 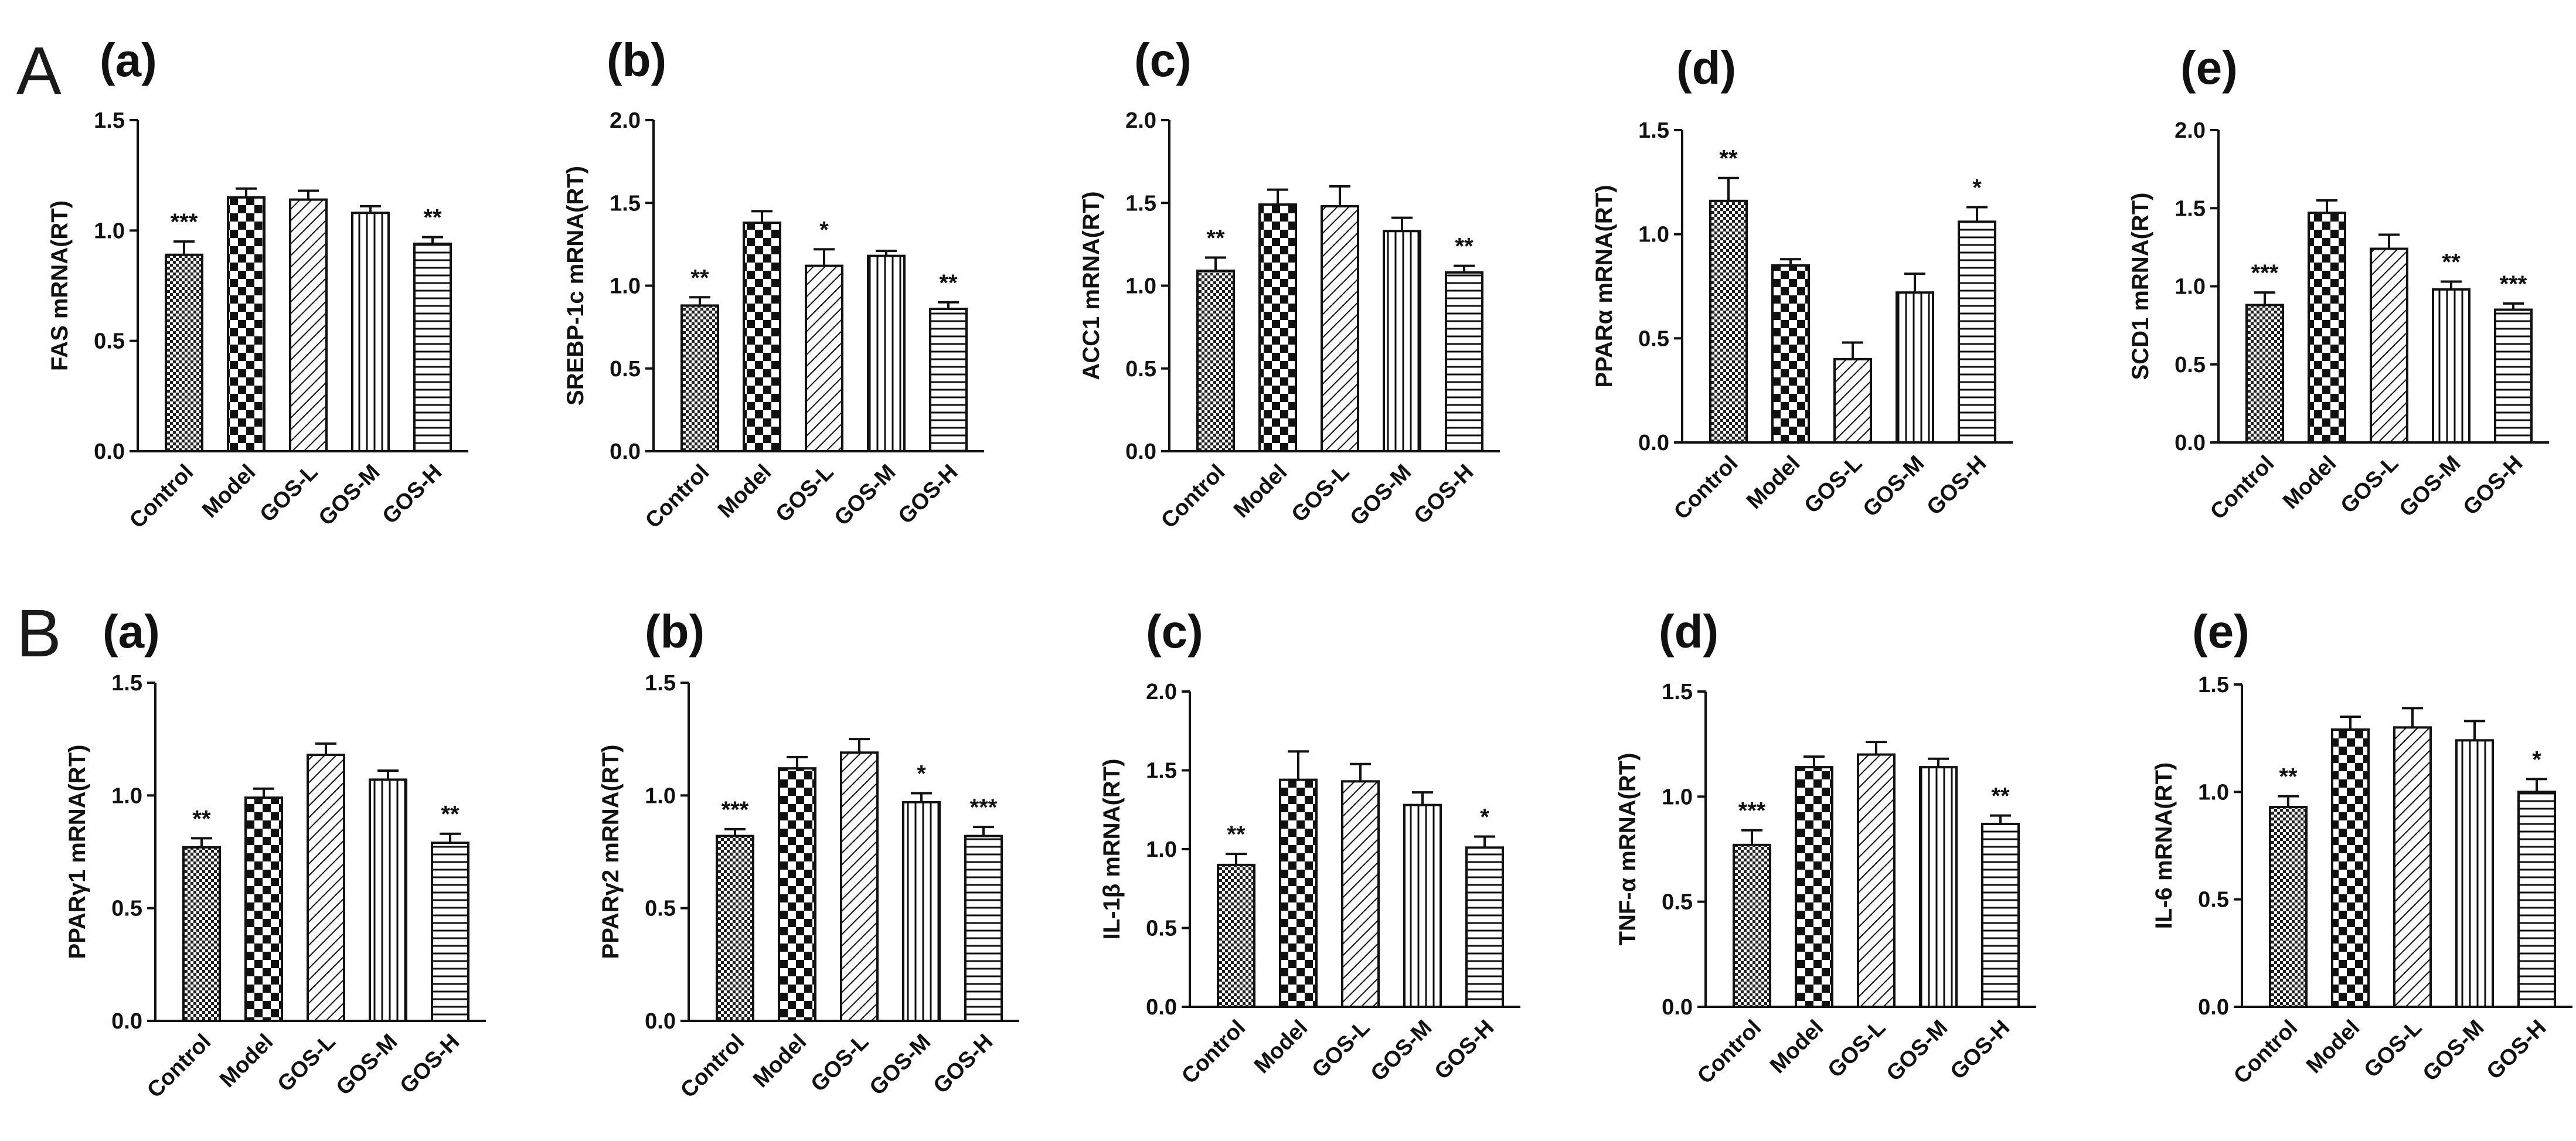 I want to click on y-axis-label: PPARγ2 mRNA(RT), so click(x=611, y=852).